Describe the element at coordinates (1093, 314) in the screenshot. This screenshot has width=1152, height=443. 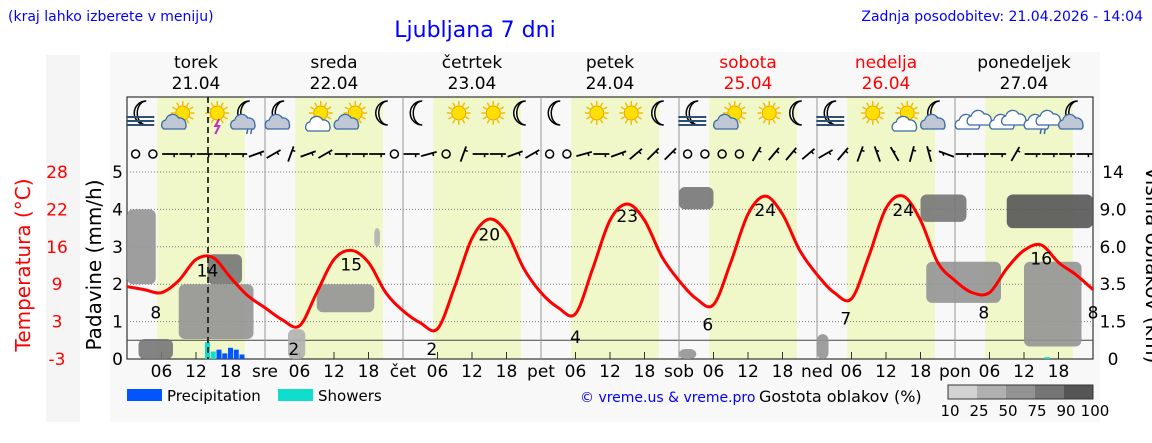
I see `temperature-label: 8` at that location.